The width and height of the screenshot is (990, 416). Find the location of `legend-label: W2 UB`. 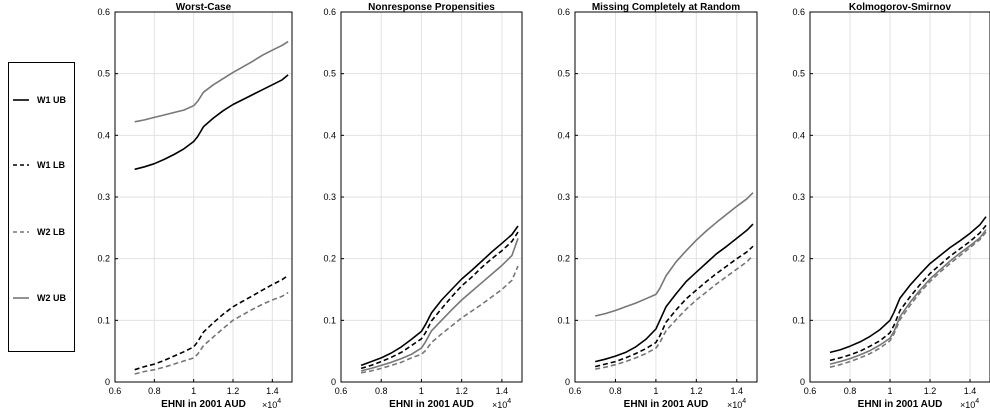

legend-label: W2 UB is located at coordinates (52, 298).